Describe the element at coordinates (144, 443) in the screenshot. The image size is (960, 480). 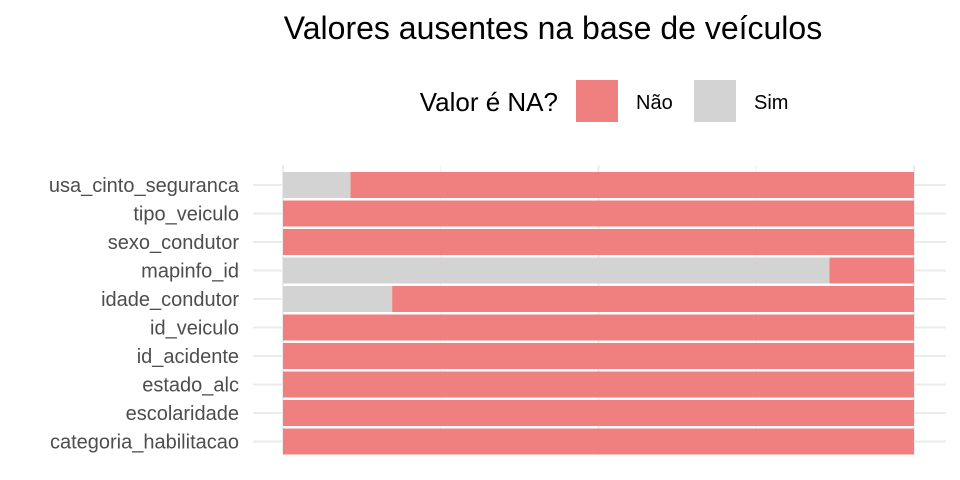
I see `y-tick-label: categoria_habilitacao` at that location.